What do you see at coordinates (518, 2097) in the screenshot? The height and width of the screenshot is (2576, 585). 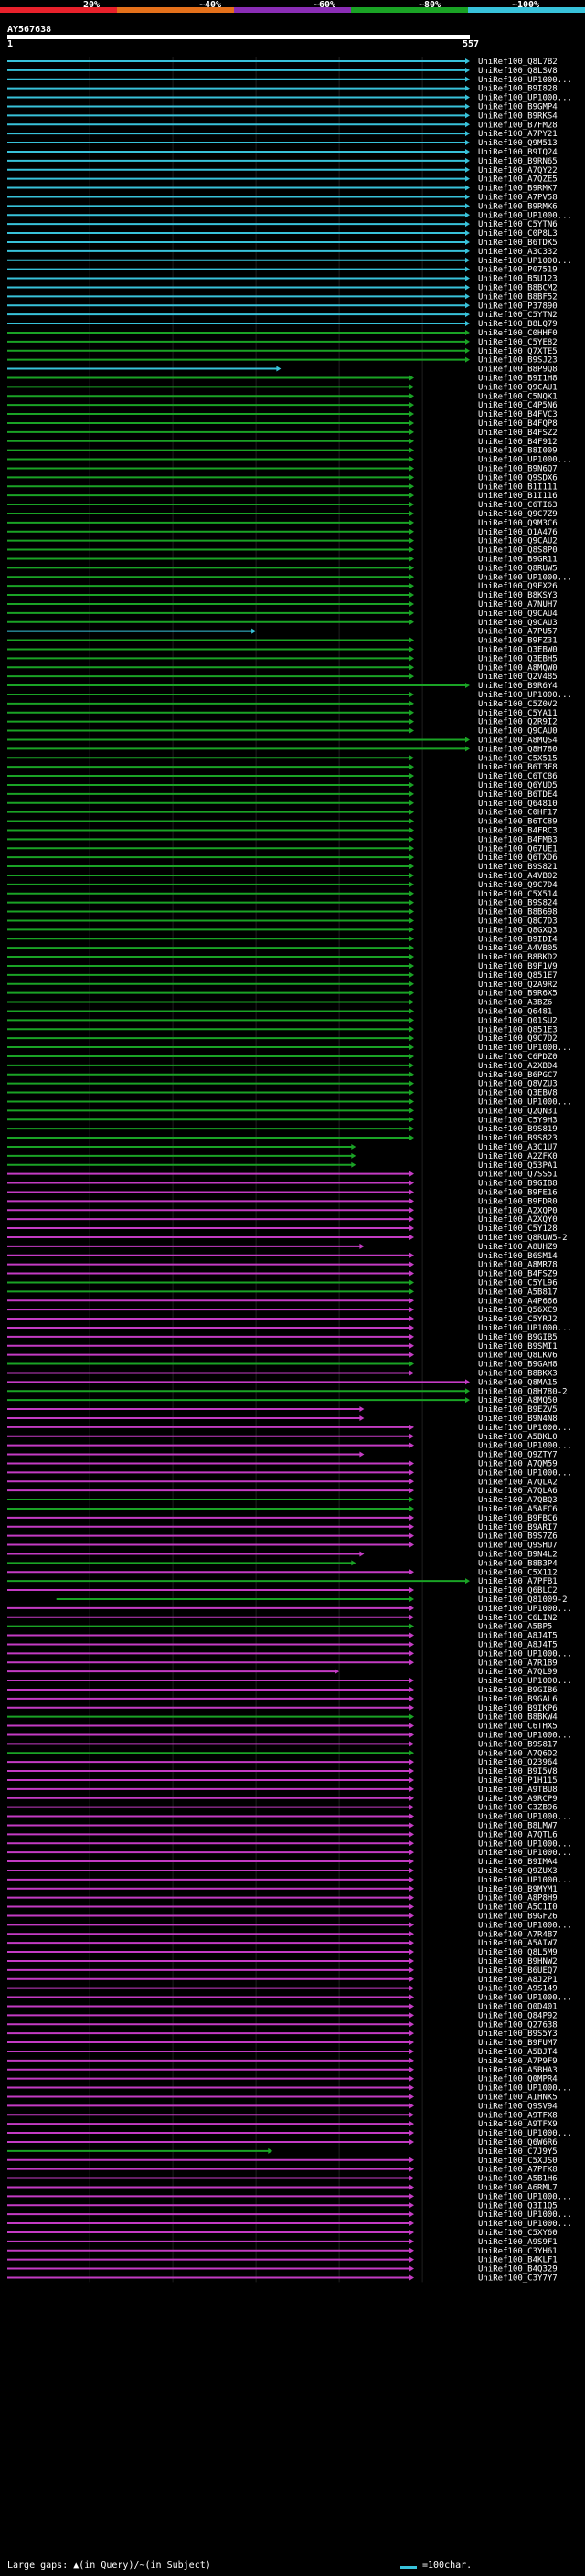 I see `hit-id-label: UniRef100_A1HNK5` at bounding box center [518, 2097].